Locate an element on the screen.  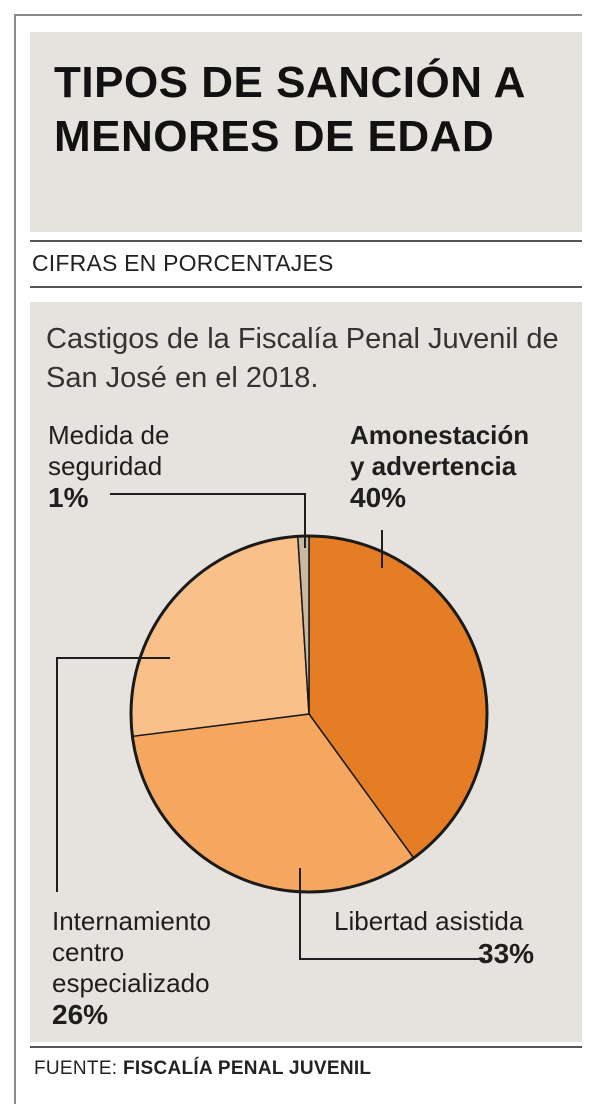
label-internamiento-line2: centro is located at coordinates (88, 952).